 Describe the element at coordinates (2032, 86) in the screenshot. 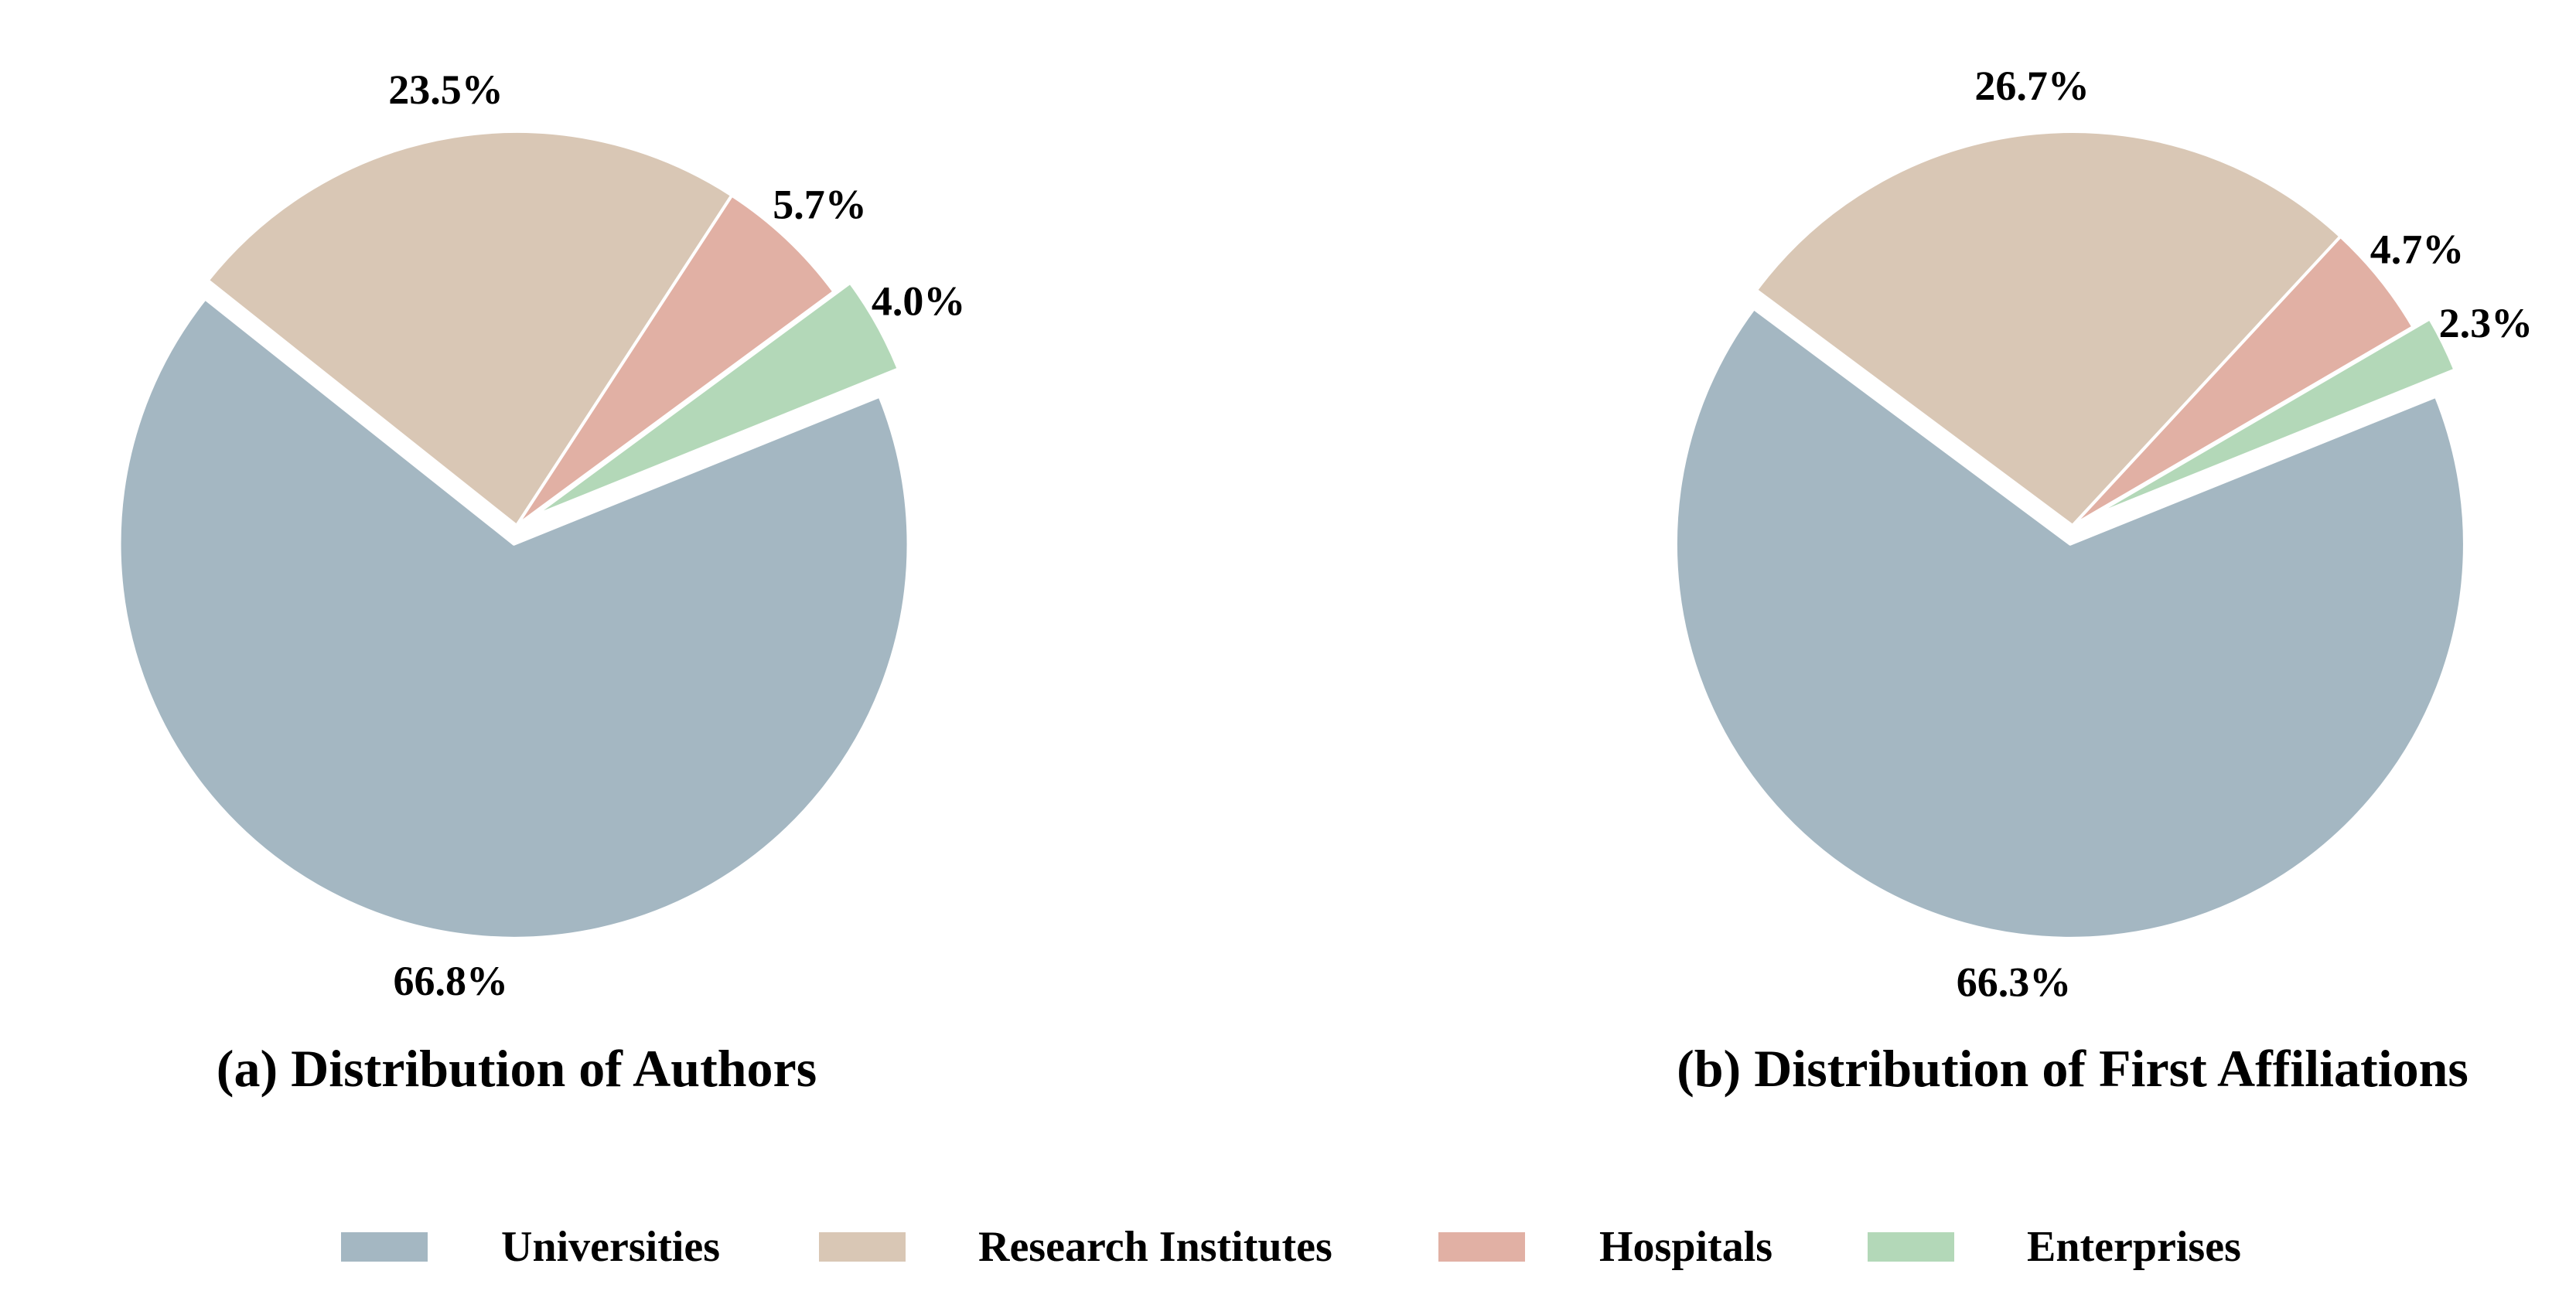

I see `slice-label-research-institutes: 26.7%` at that location.